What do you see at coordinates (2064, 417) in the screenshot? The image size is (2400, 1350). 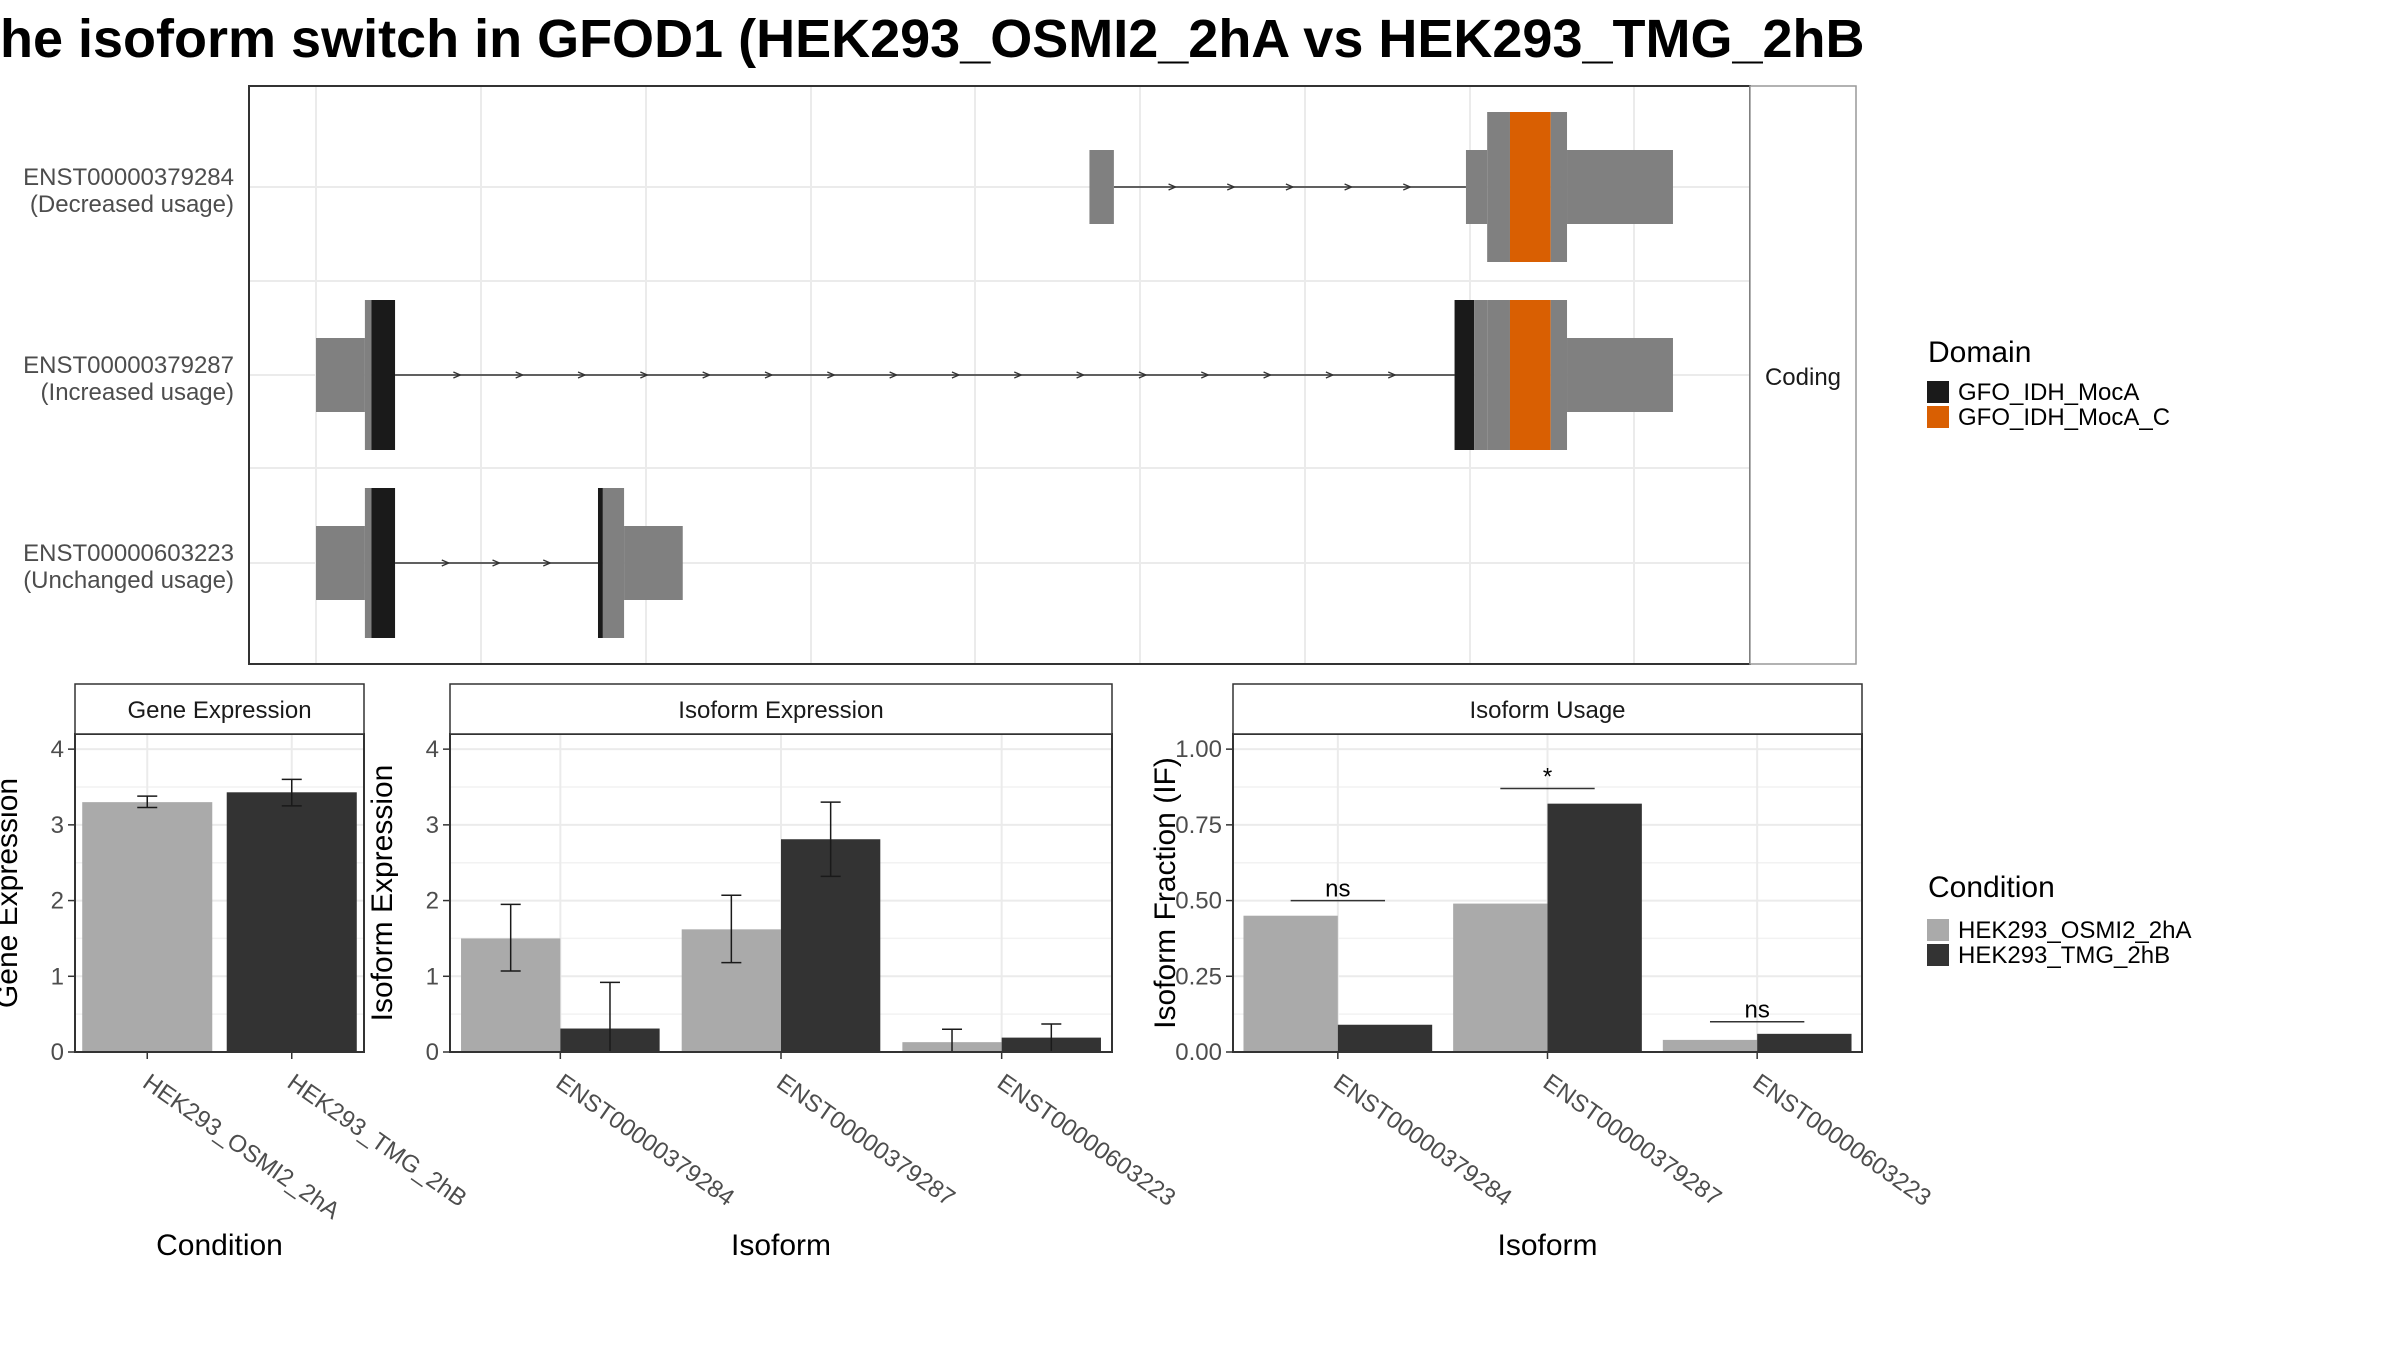 I see `domain-legend-label: GFO_IDH_MocA_C` at bounding box center [2064, 417].